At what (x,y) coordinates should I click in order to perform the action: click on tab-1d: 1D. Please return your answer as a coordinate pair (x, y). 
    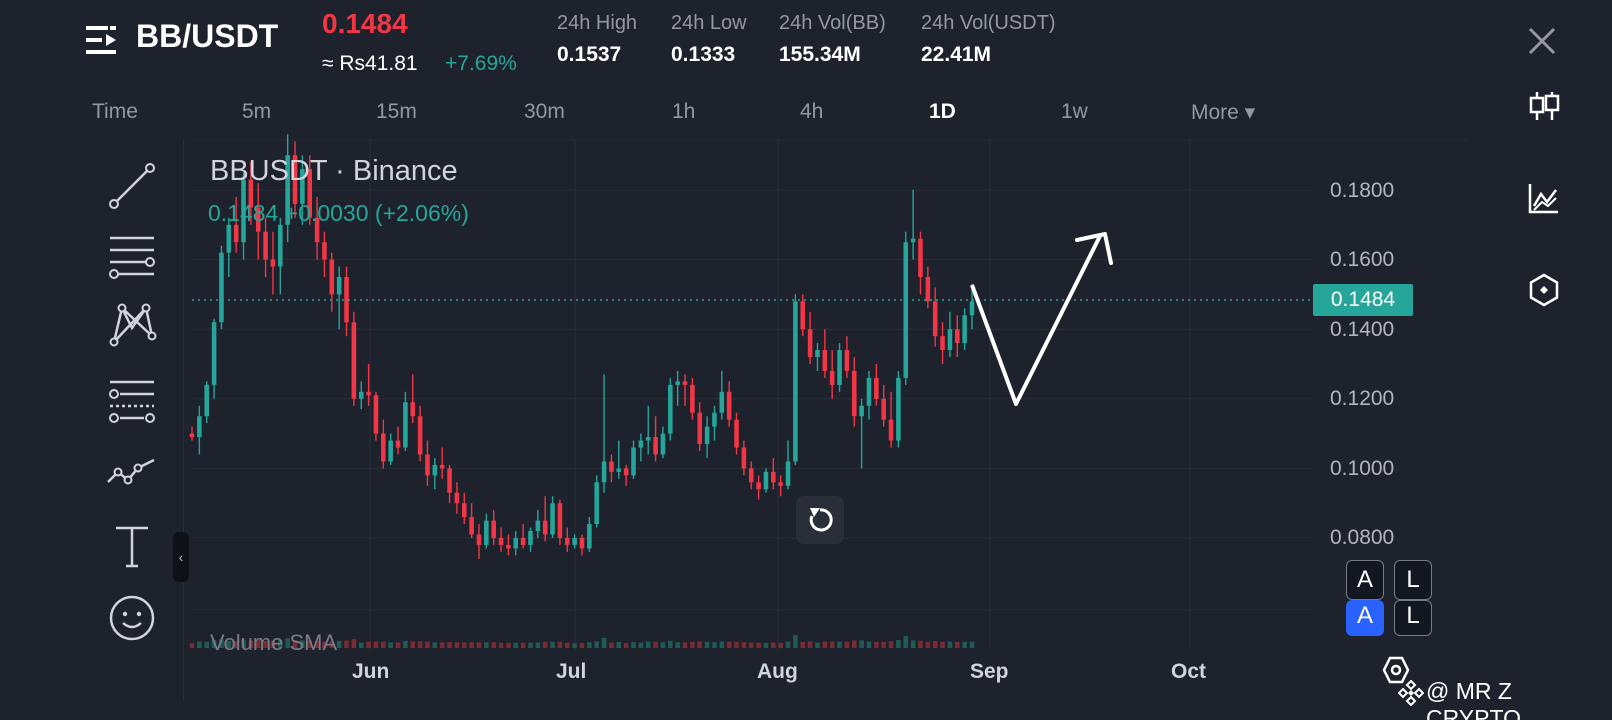
    Looking at the image, I should click on (942, 111).